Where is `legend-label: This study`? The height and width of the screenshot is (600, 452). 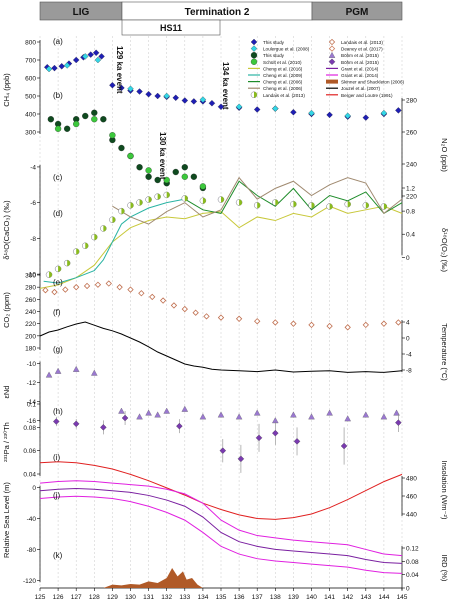
legend-label: This study is located at coordinates (274, 55).